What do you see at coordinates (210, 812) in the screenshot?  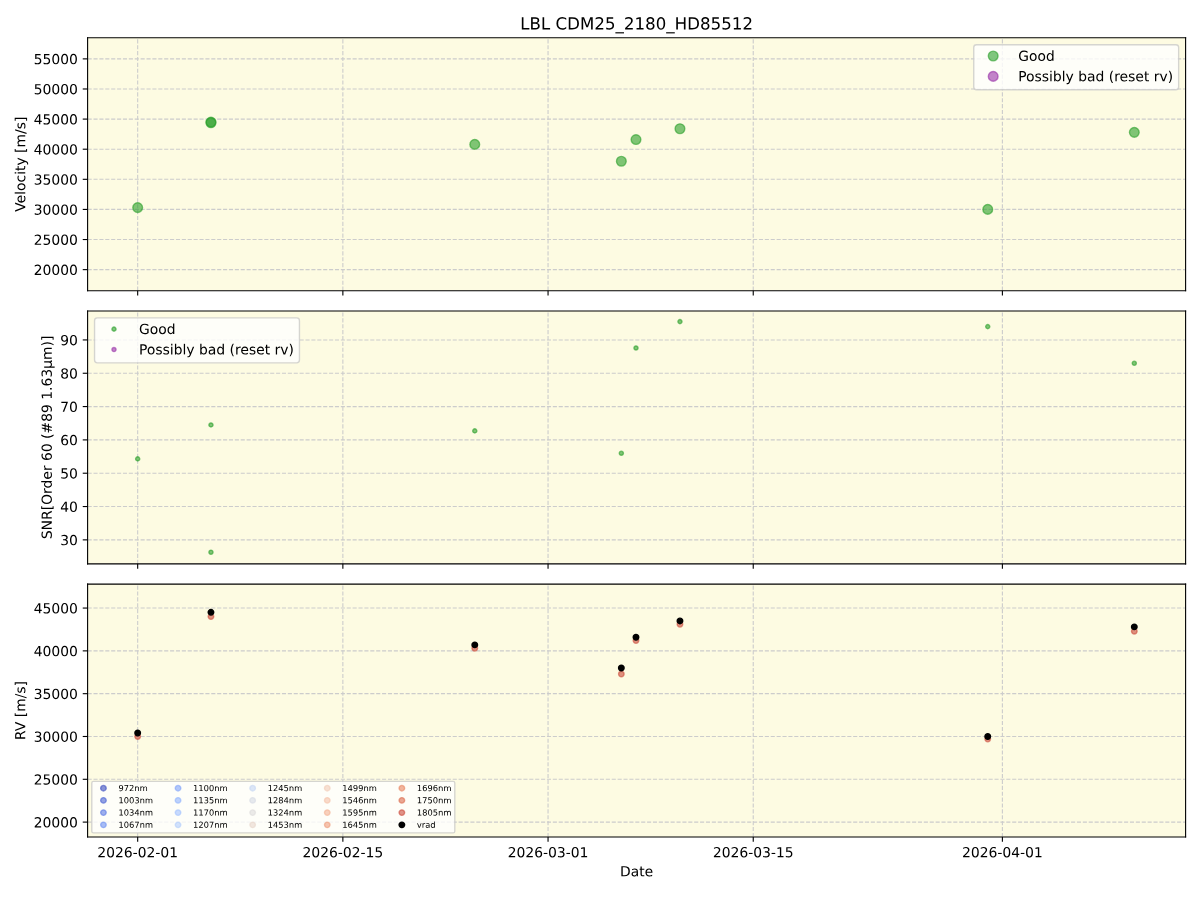 I see `legend-label: 1170nm` at bounding box center [210, 812].